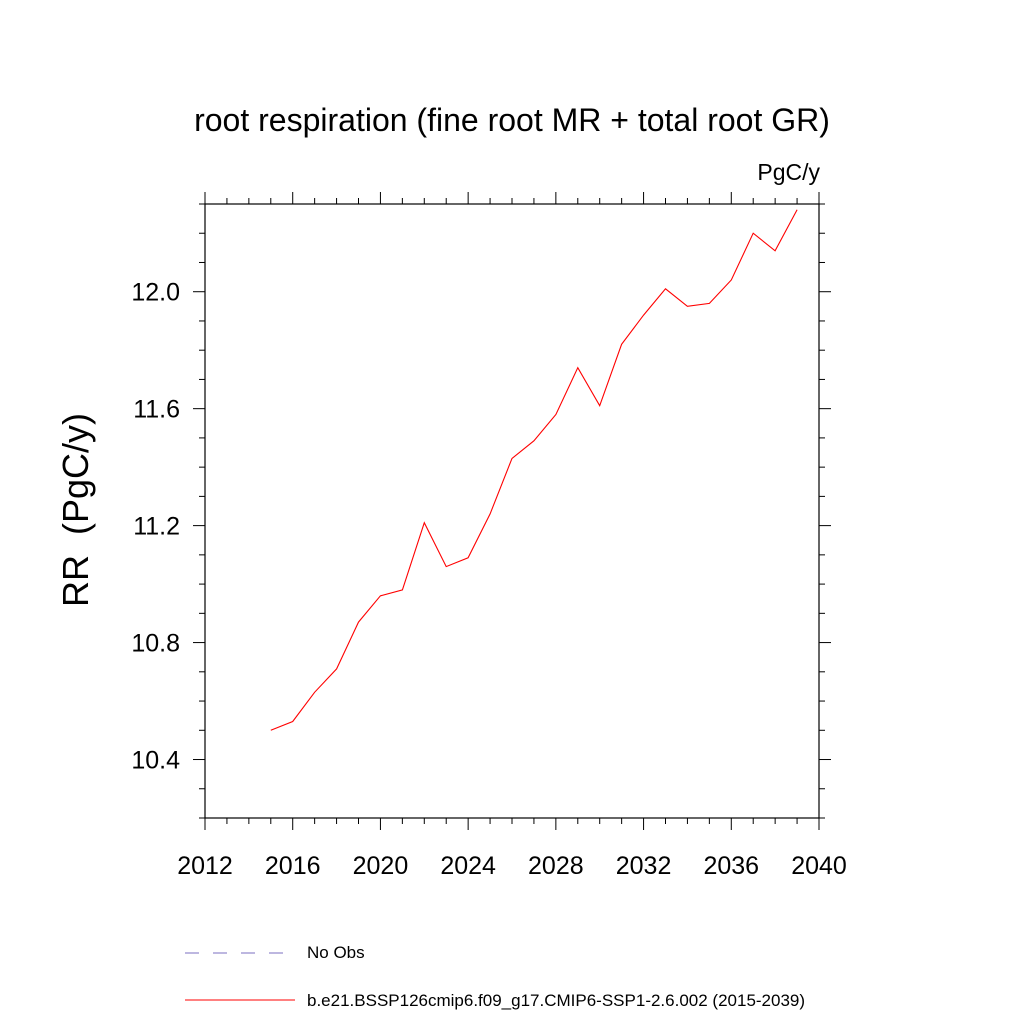  I want to click on x-tick-label: 2036, so click(731, 866).